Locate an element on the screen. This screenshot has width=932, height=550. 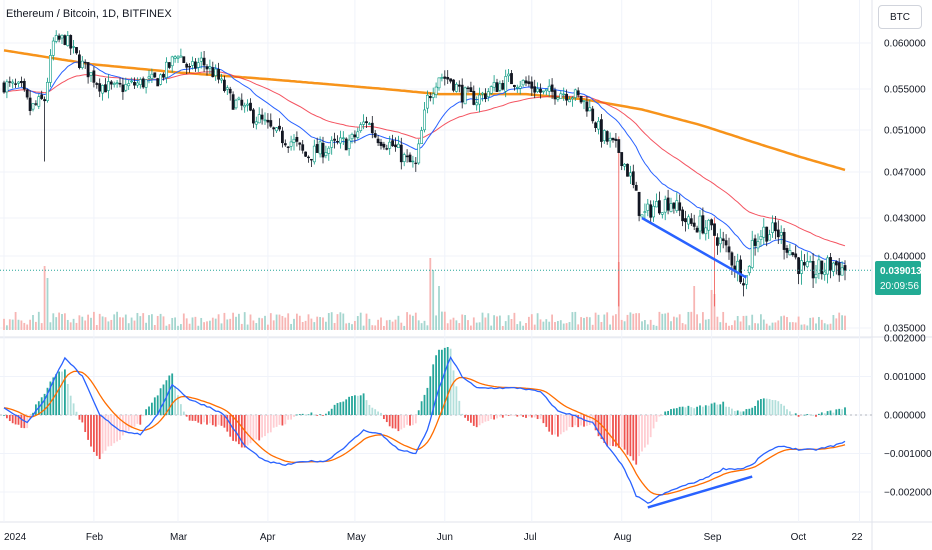
time-tick-label: Mar is located at coordinates (179, 537).